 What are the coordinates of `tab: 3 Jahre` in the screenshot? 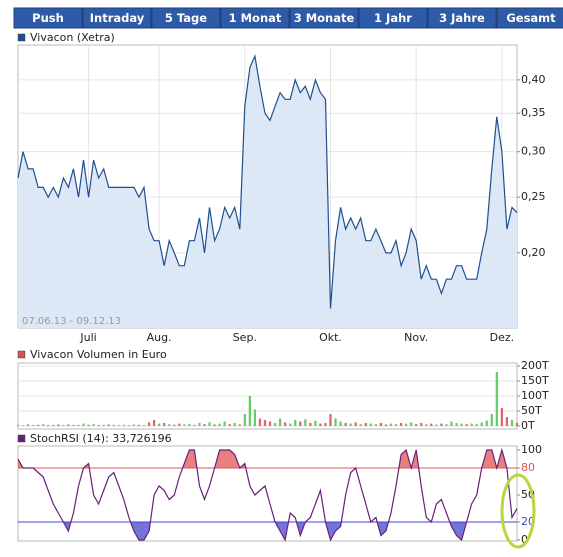 It's located at (462, 18).